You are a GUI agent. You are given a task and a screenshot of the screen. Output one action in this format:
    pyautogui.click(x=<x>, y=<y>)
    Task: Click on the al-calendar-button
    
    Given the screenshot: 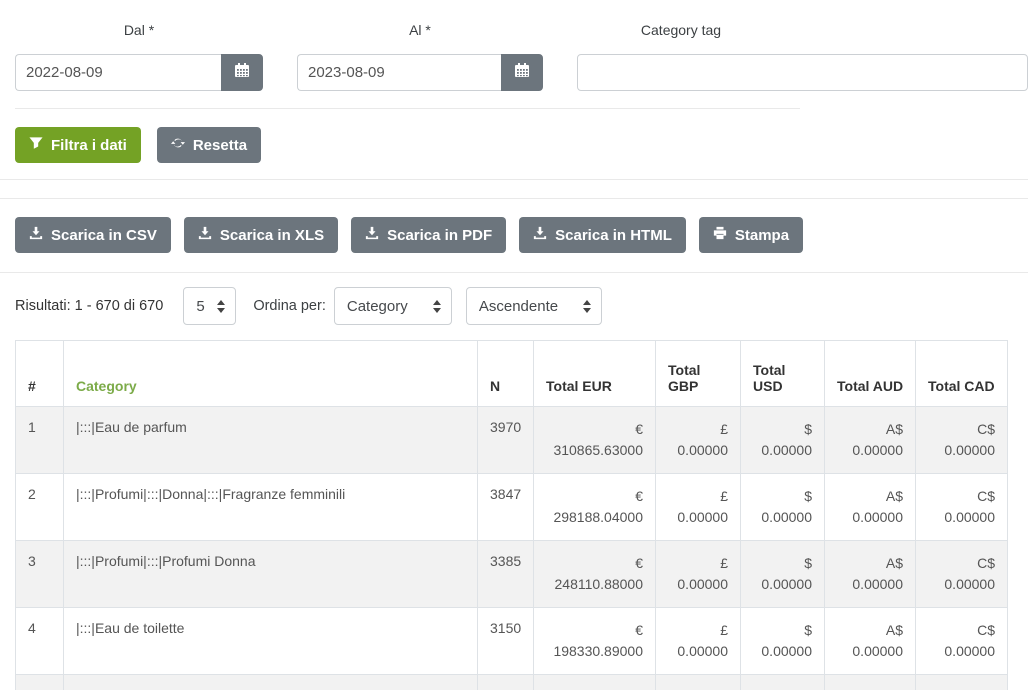 What is the action you would take?
    pyautogui.click(x=522, y=72)
    